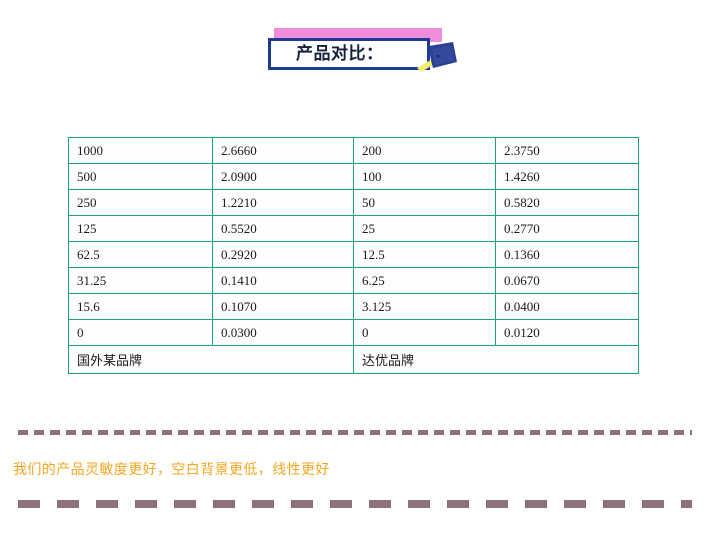  I want to click on divider-top, so click(355, 432).